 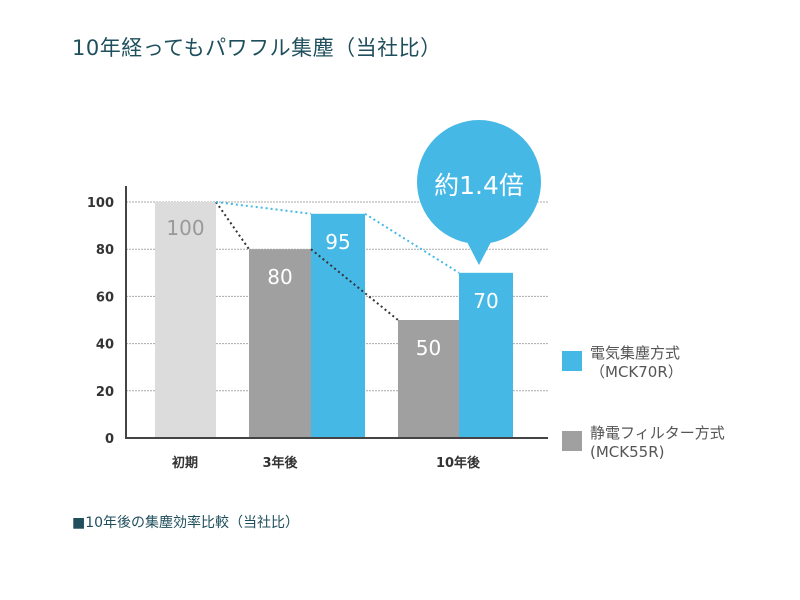 I want to click on y-tick-label: 100, so click(x=100, y=203).